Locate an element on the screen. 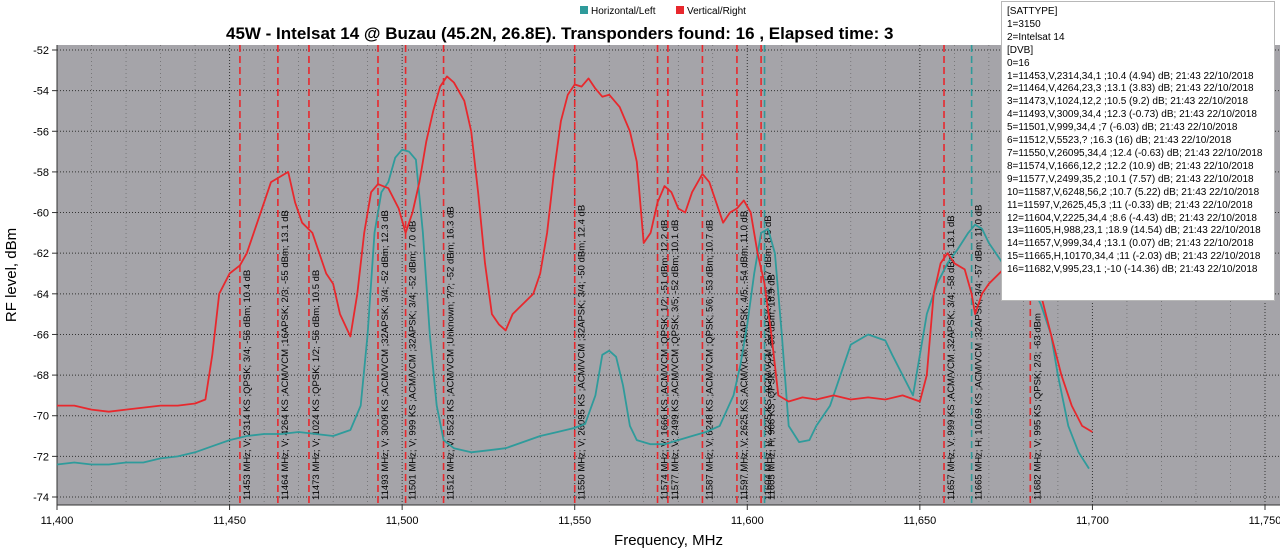 The height and width of the screenshot is (554, 1280). info-box-line: 2=Intelsat 14 is located at coordinates (1036, 37).